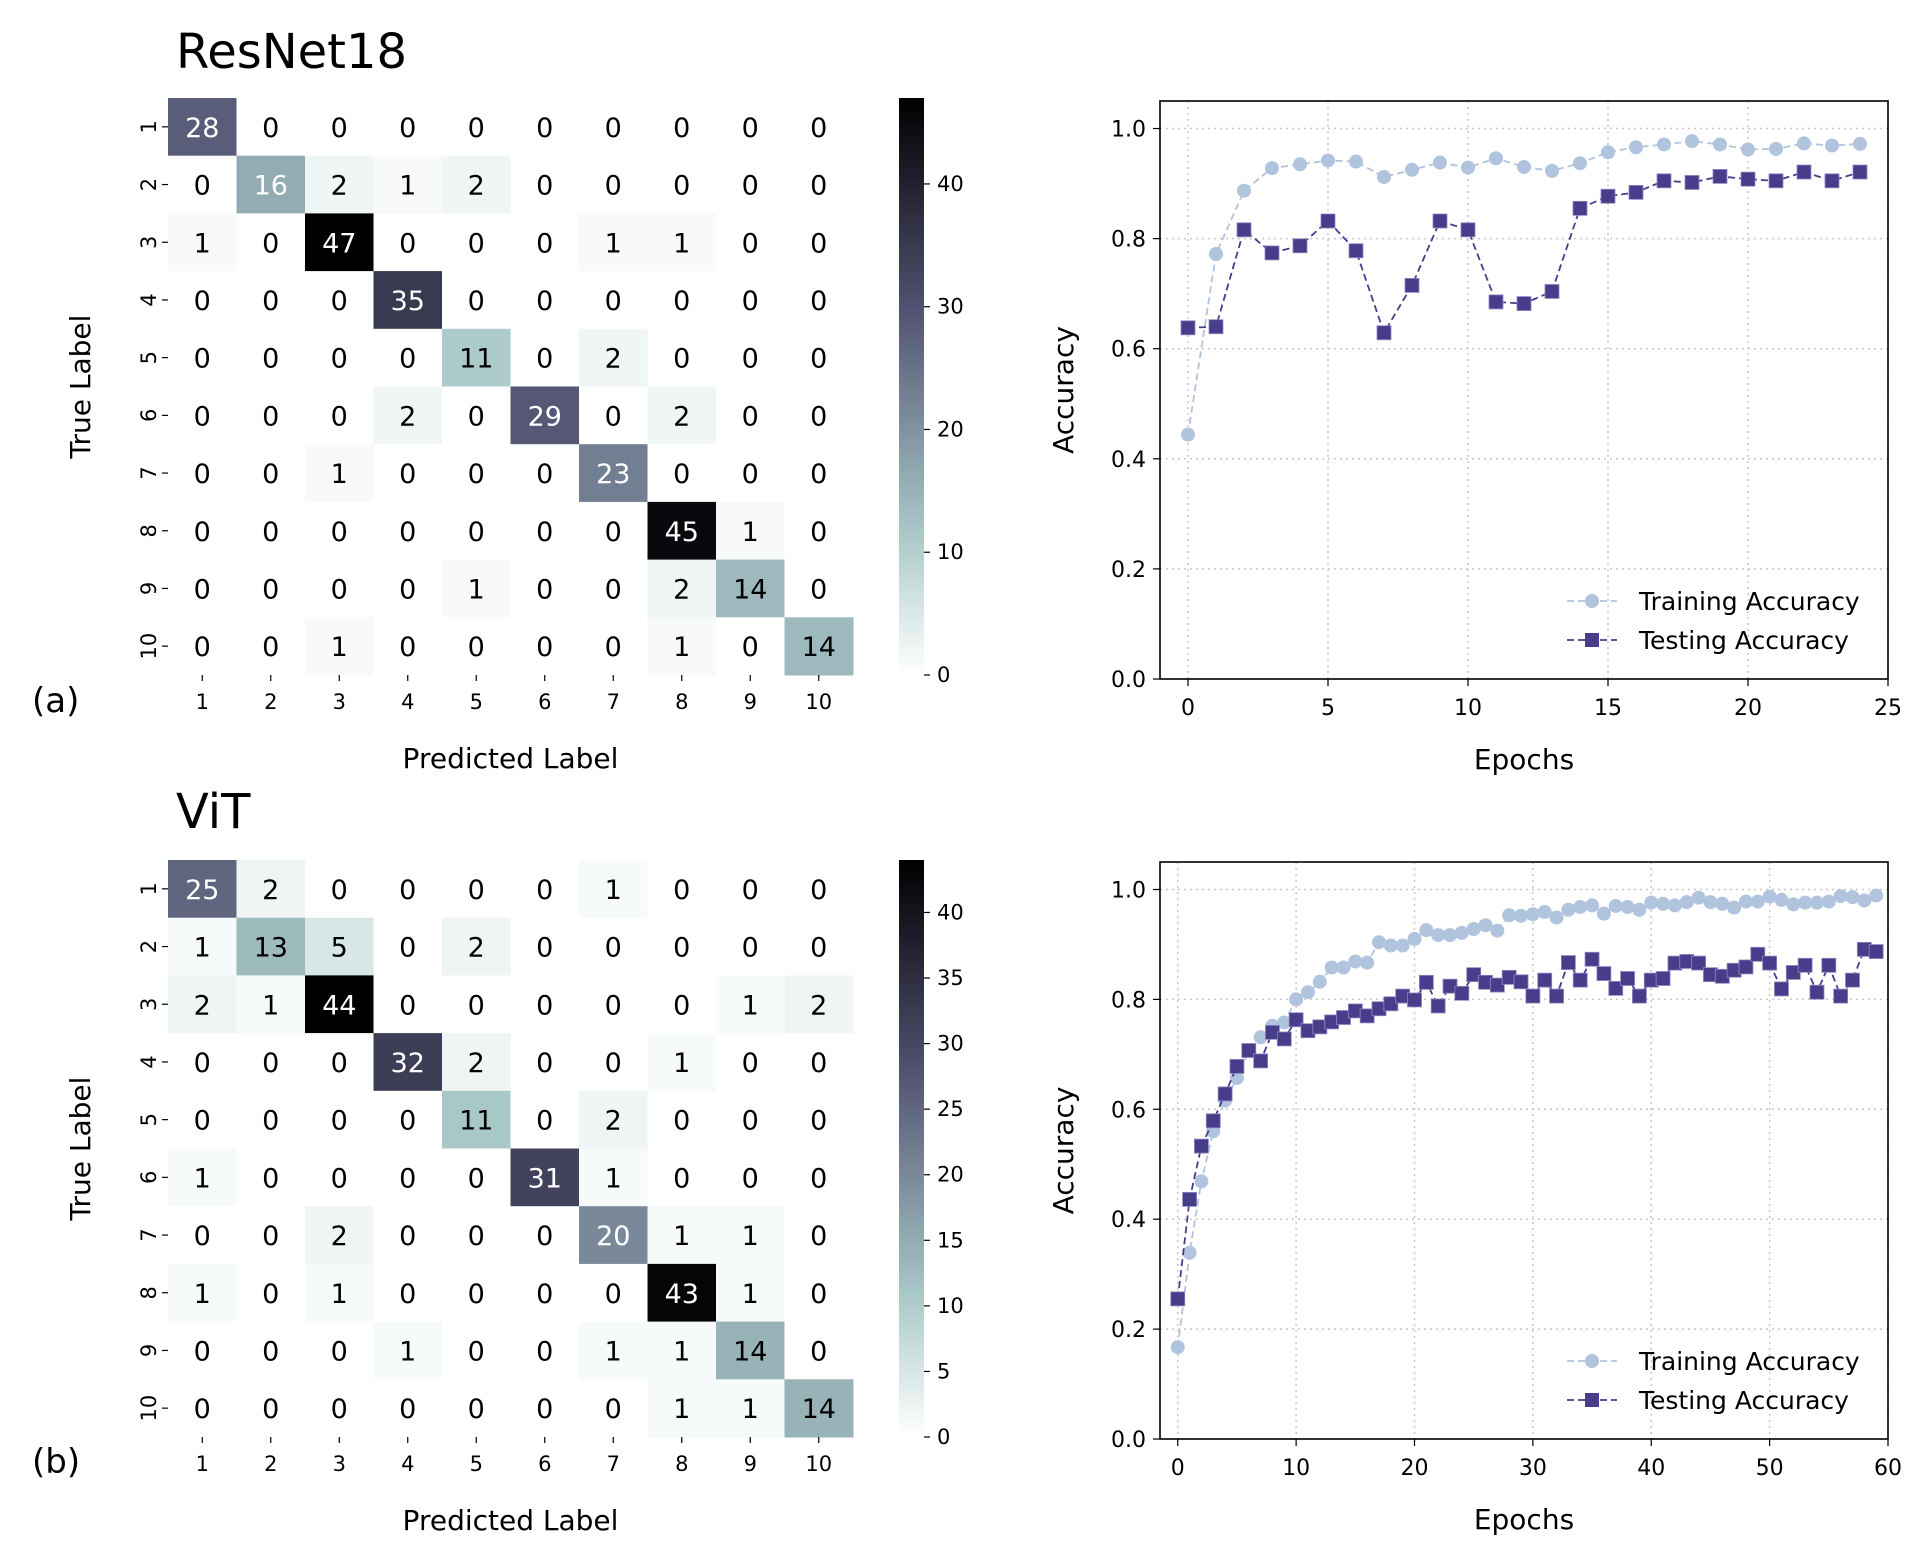  What do you see at coordinates (681, 702) in the screenshot?
I see `x-tick-label: 8` at bounding box center [681, 702].